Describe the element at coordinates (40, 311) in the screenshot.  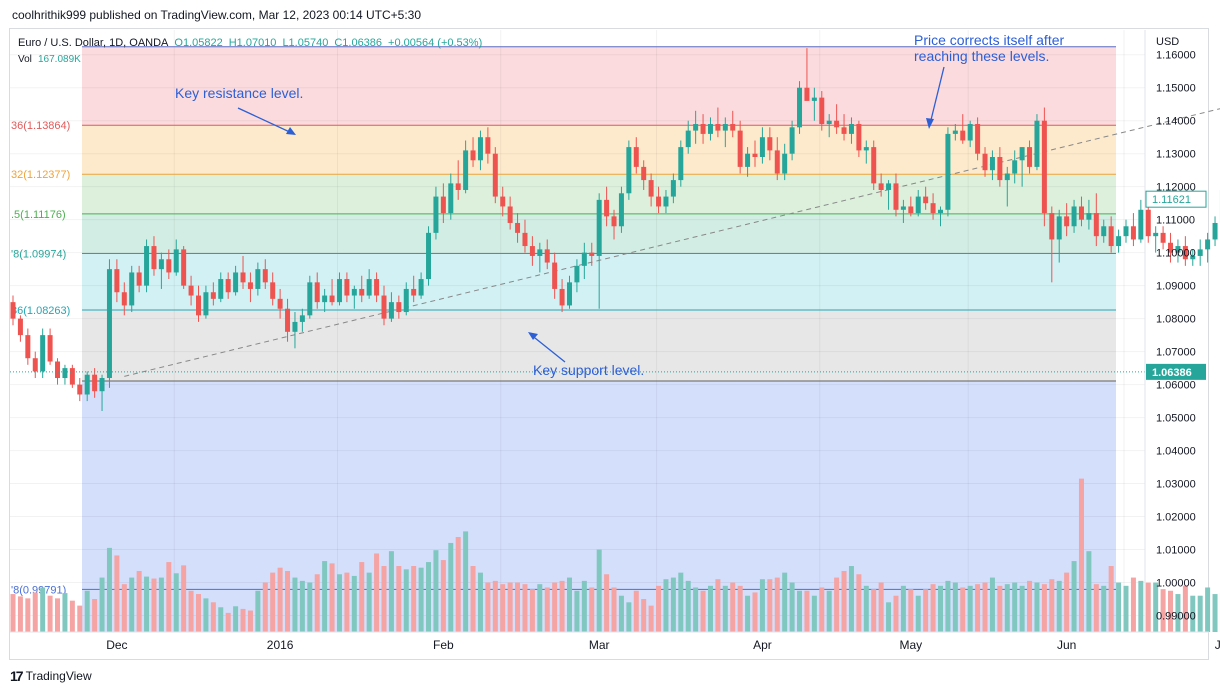
I see `fib-level-label: 36(1.08263)` at that location.